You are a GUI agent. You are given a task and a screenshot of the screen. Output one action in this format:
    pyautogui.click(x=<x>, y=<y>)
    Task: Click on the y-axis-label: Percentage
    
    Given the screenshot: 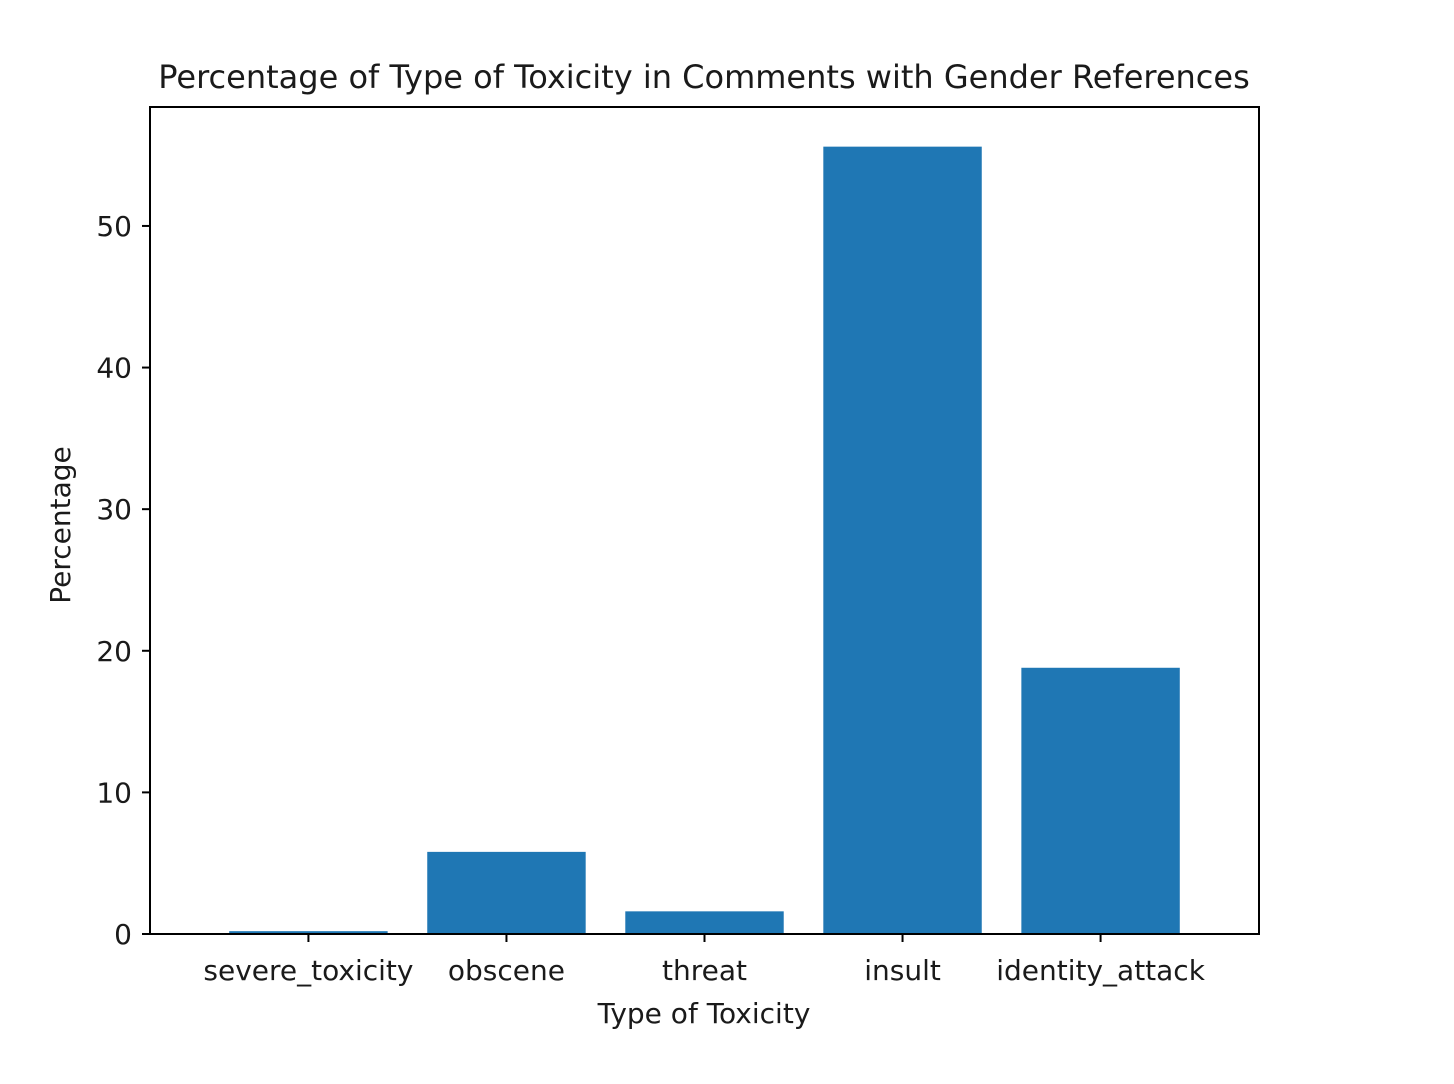 What is the action you would take?
    pyautogui.click(x=60, y=525)
    